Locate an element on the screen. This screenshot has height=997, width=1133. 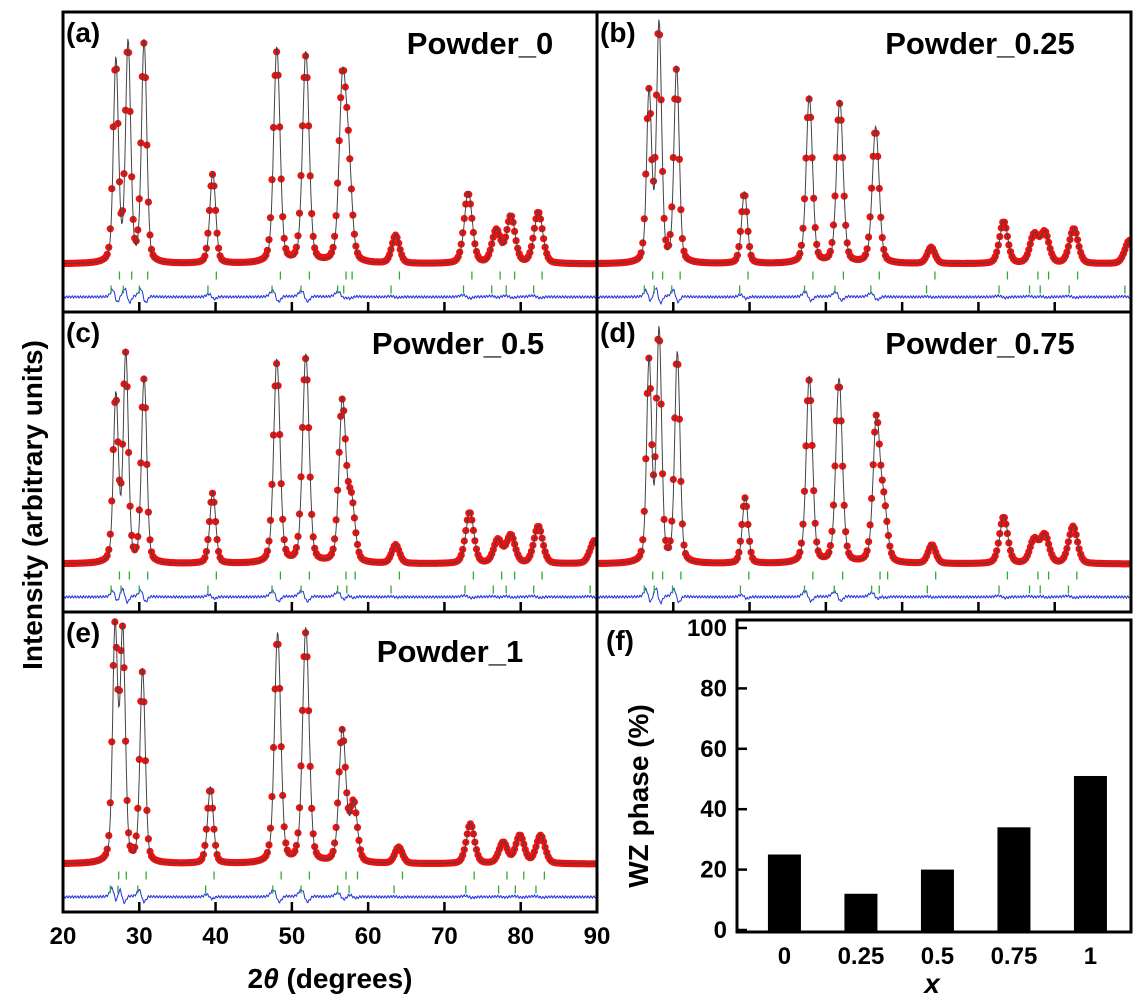
sample-name: Powder_1 is located at coordinates (450, 651).